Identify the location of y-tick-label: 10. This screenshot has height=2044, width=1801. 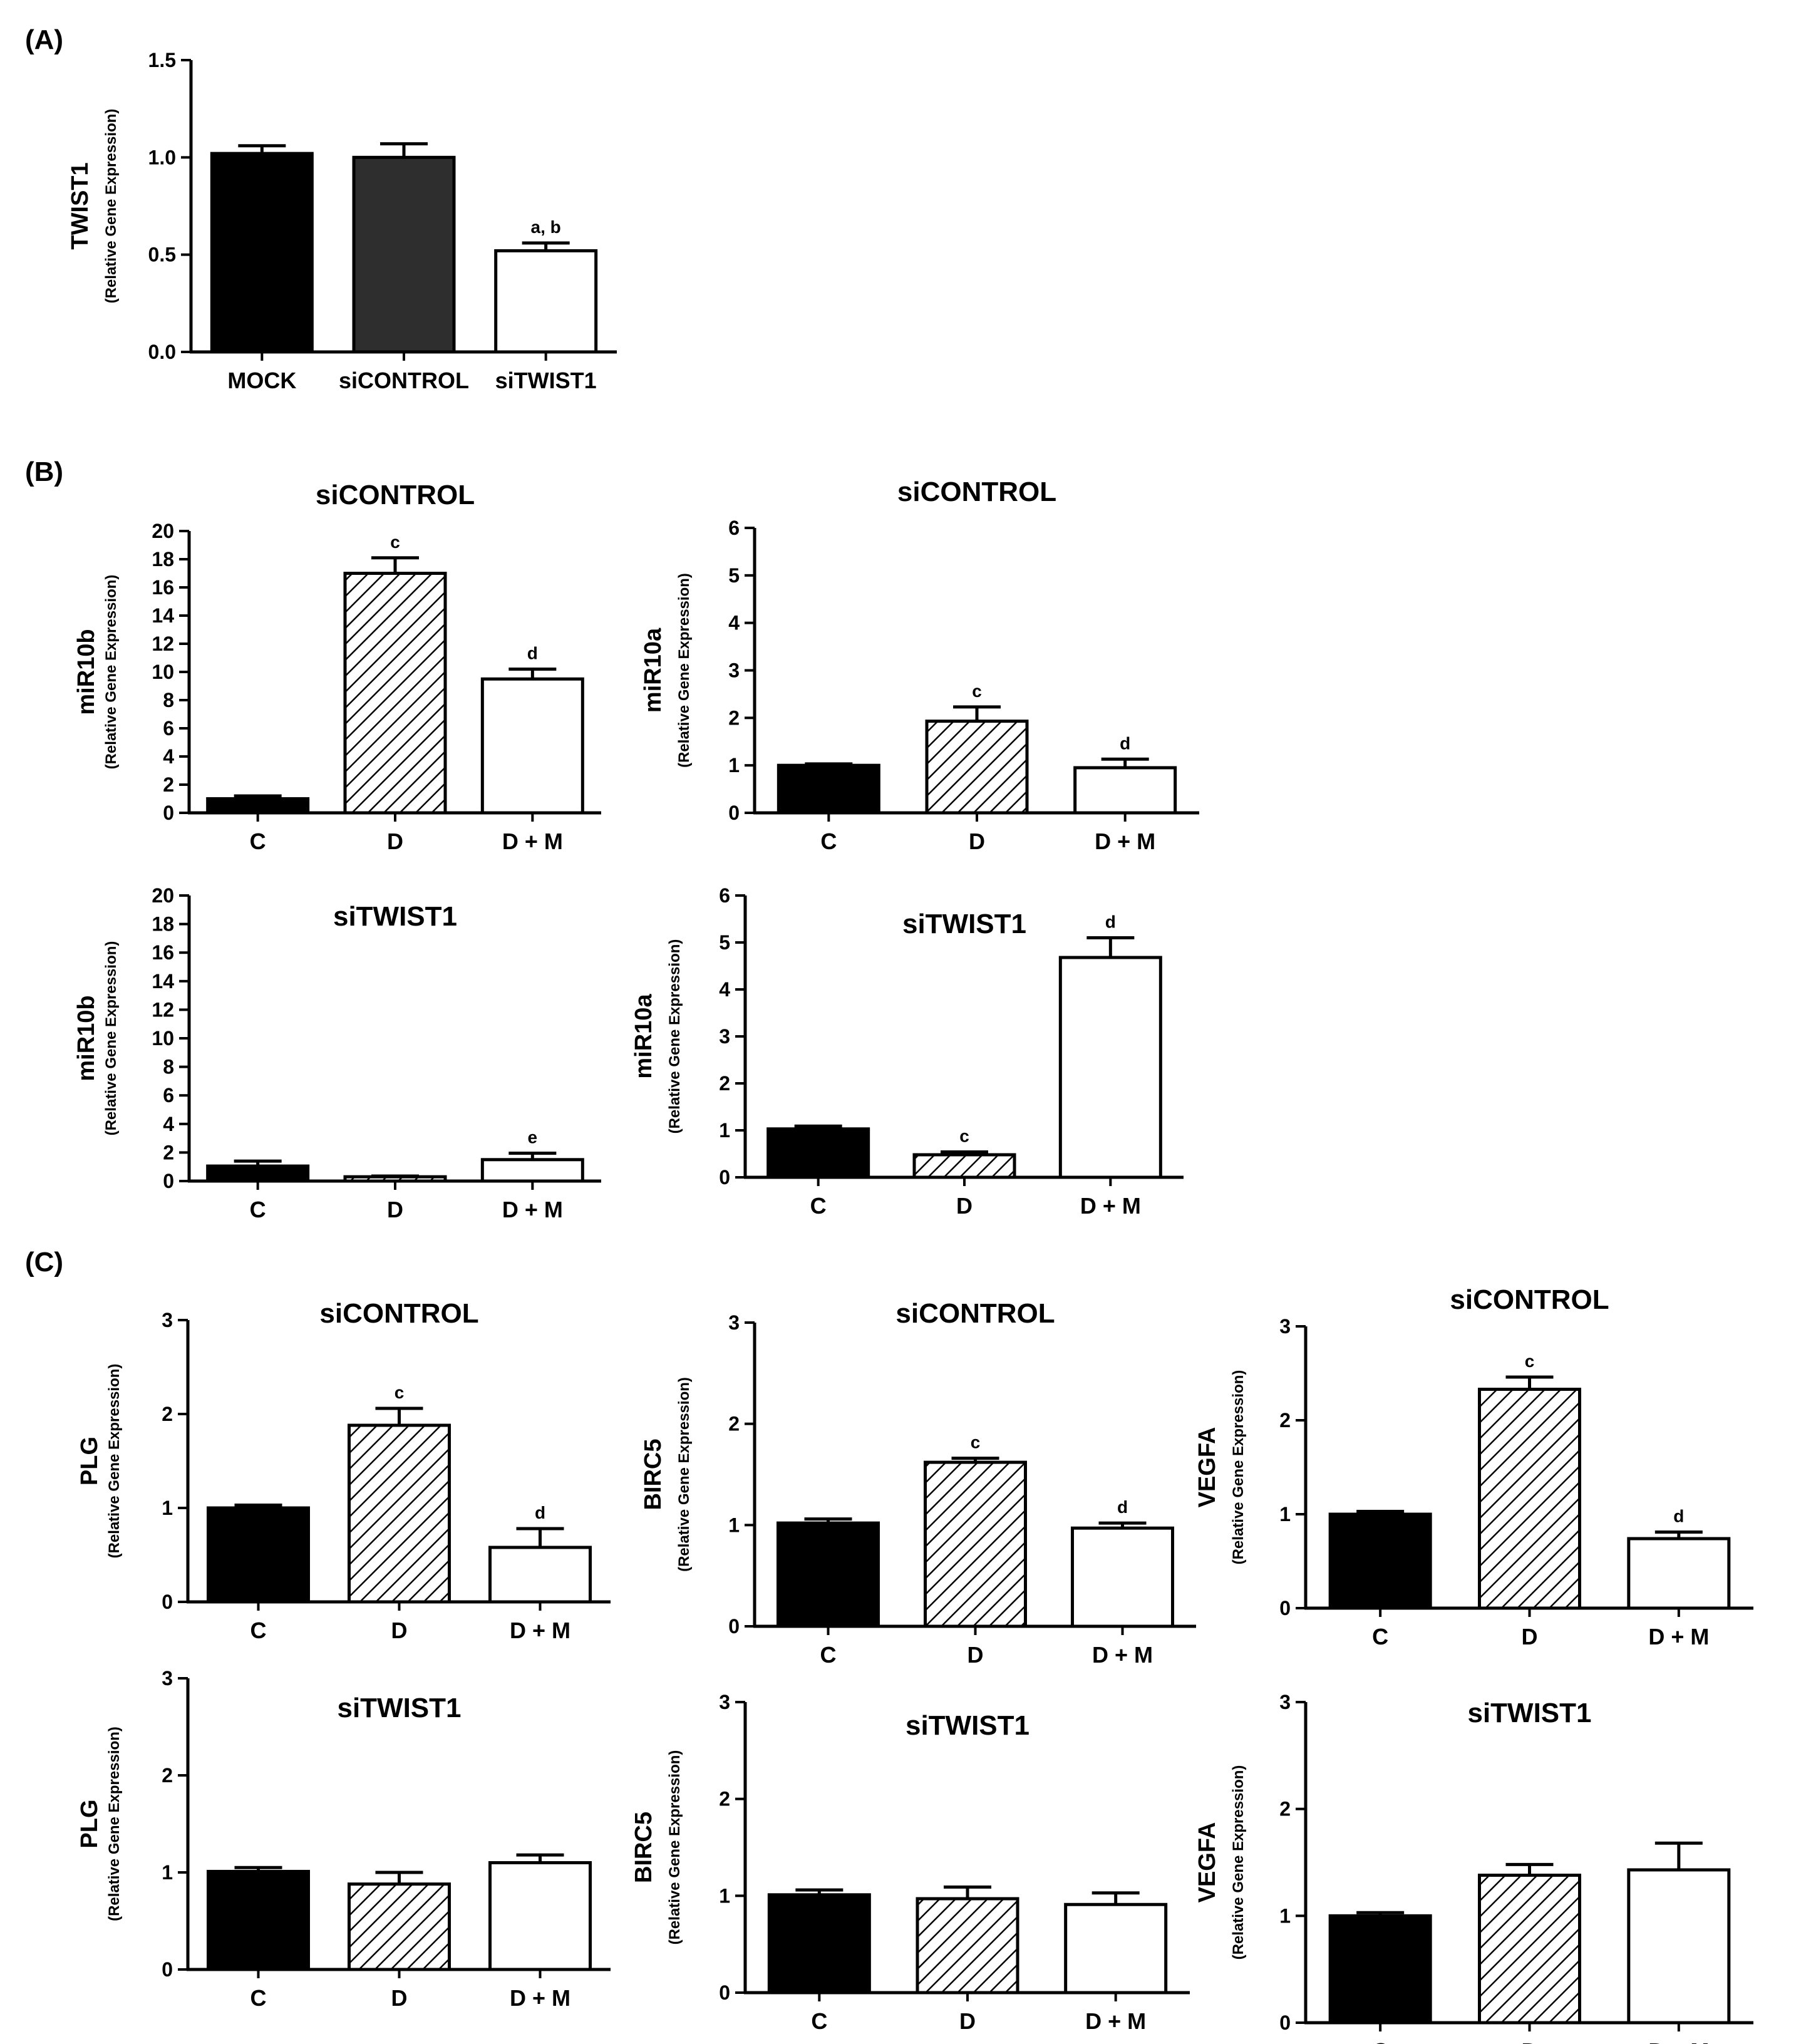
(163, 672).